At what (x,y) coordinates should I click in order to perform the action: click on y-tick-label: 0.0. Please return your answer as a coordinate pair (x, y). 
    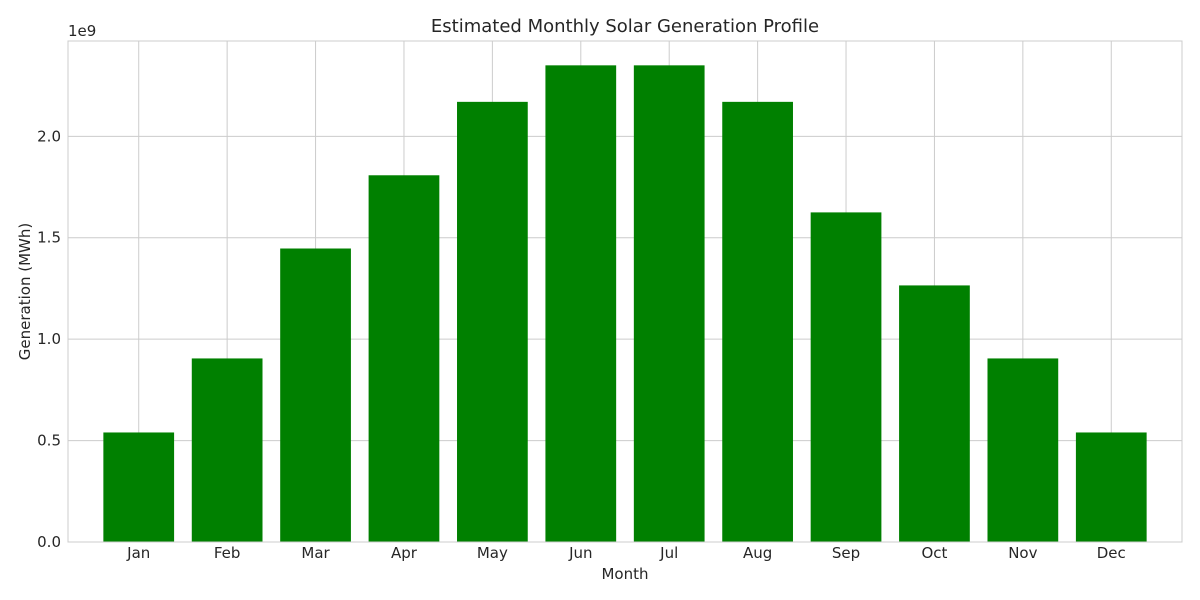
    Looking at the image, I should click on (49, 542).